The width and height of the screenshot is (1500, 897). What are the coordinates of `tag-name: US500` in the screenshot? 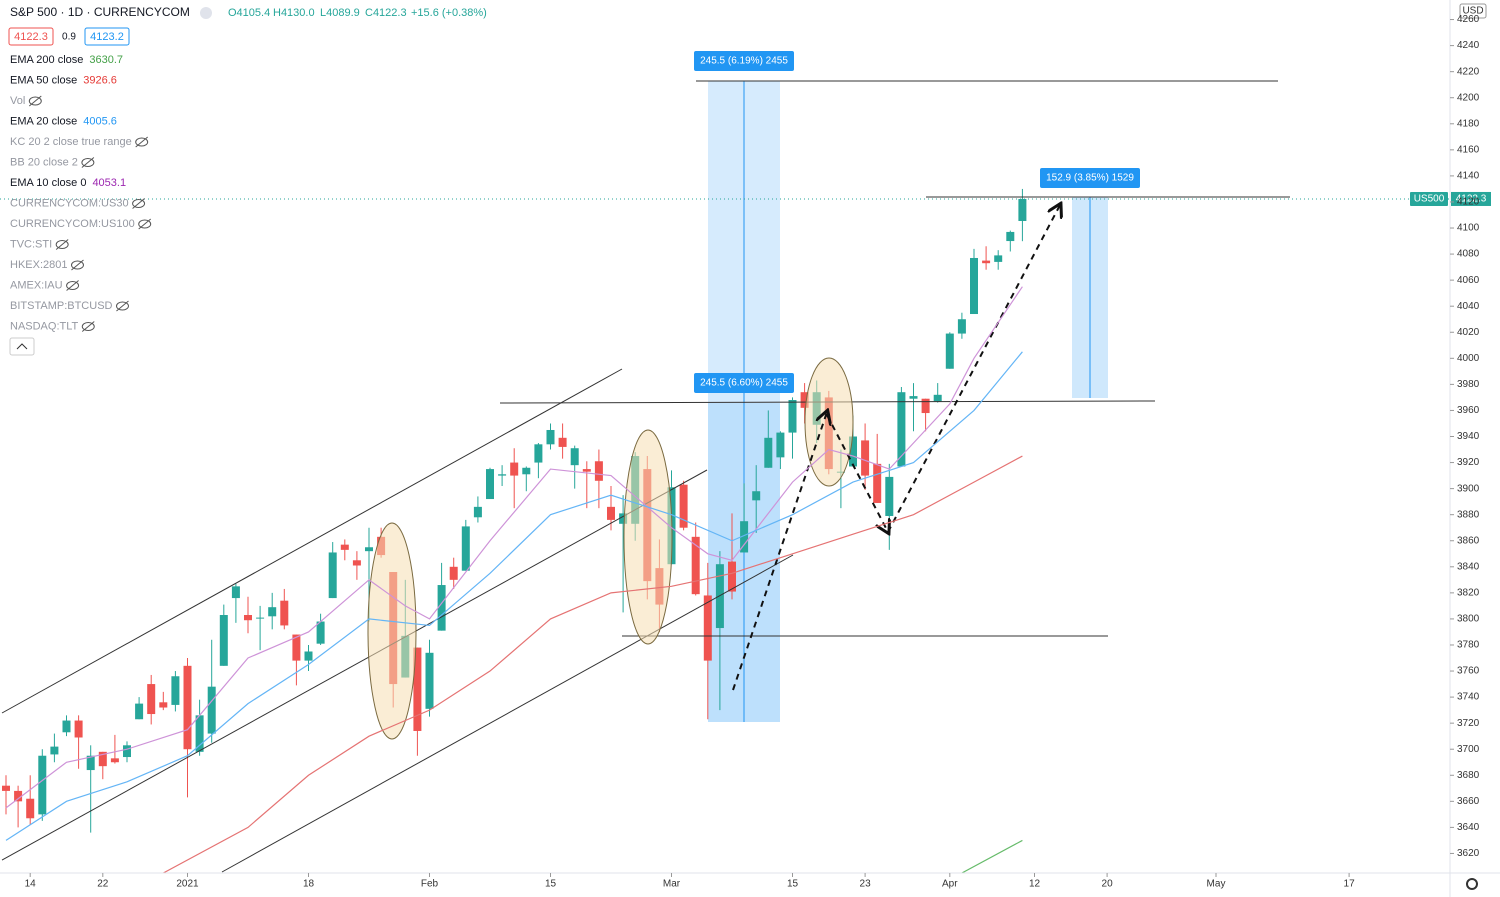 It's located at (1429, 199).